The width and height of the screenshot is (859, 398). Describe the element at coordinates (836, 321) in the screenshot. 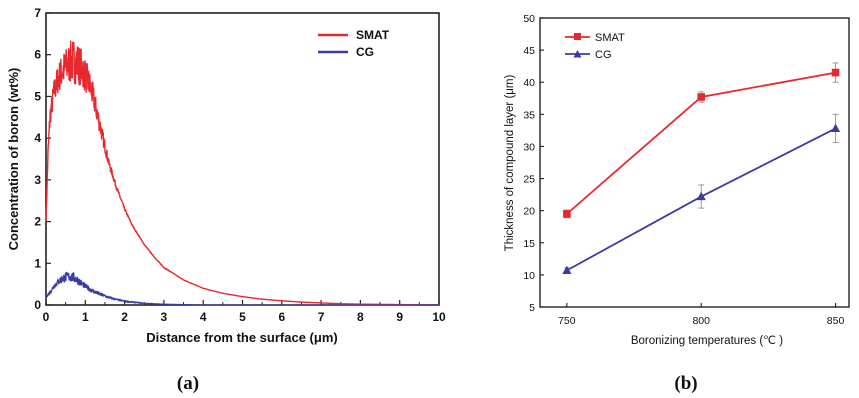

I see `chart-b-x-tick-label: 850` at that location.